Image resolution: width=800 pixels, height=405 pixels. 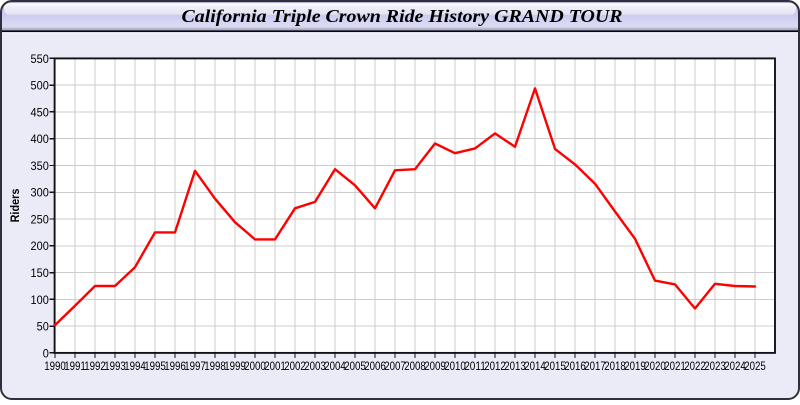 I want to click on svg-text: 2024, so click(x=735, y=366).